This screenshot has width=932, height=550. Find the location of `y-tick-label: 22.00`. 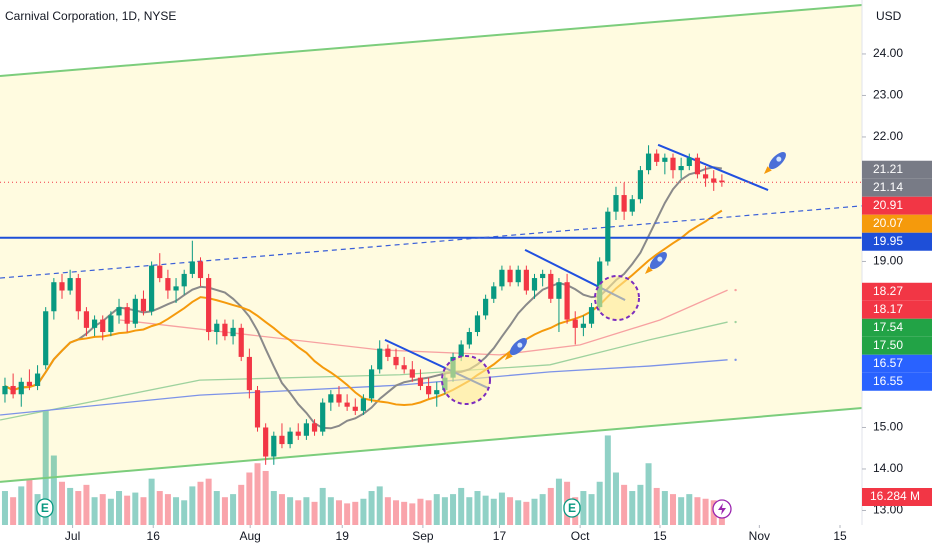

y-tick-label: 22.00 is located at coordinates (888, 136).